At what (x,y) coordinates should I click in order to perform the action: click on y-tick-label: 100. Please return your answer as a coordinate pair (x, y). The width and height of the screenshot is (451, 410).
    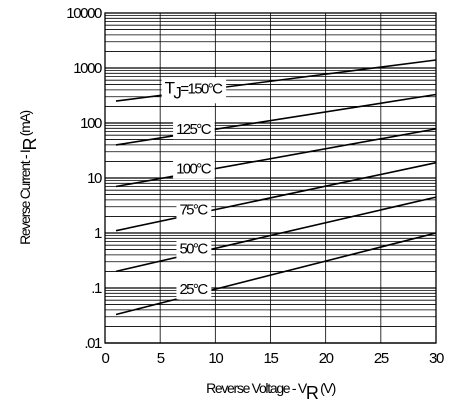
    Looking at the image, I should click on (91, 123).